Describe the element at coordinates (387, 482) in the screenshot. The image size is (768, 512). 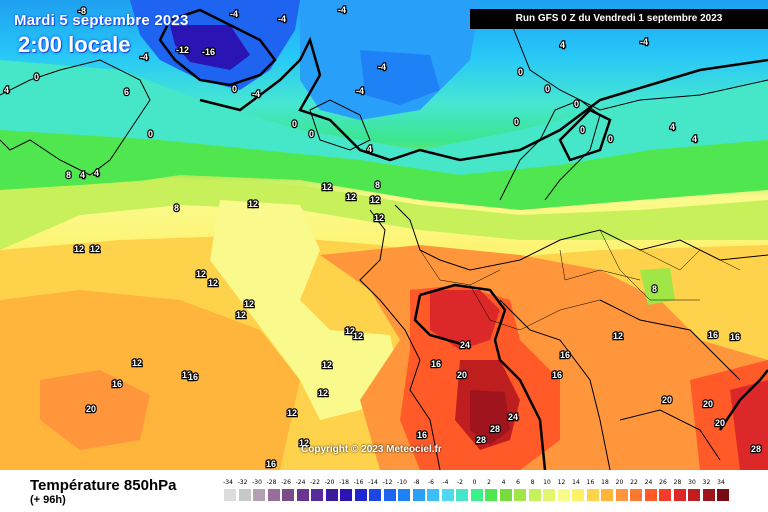
I see `legend-label: -12` at that location.